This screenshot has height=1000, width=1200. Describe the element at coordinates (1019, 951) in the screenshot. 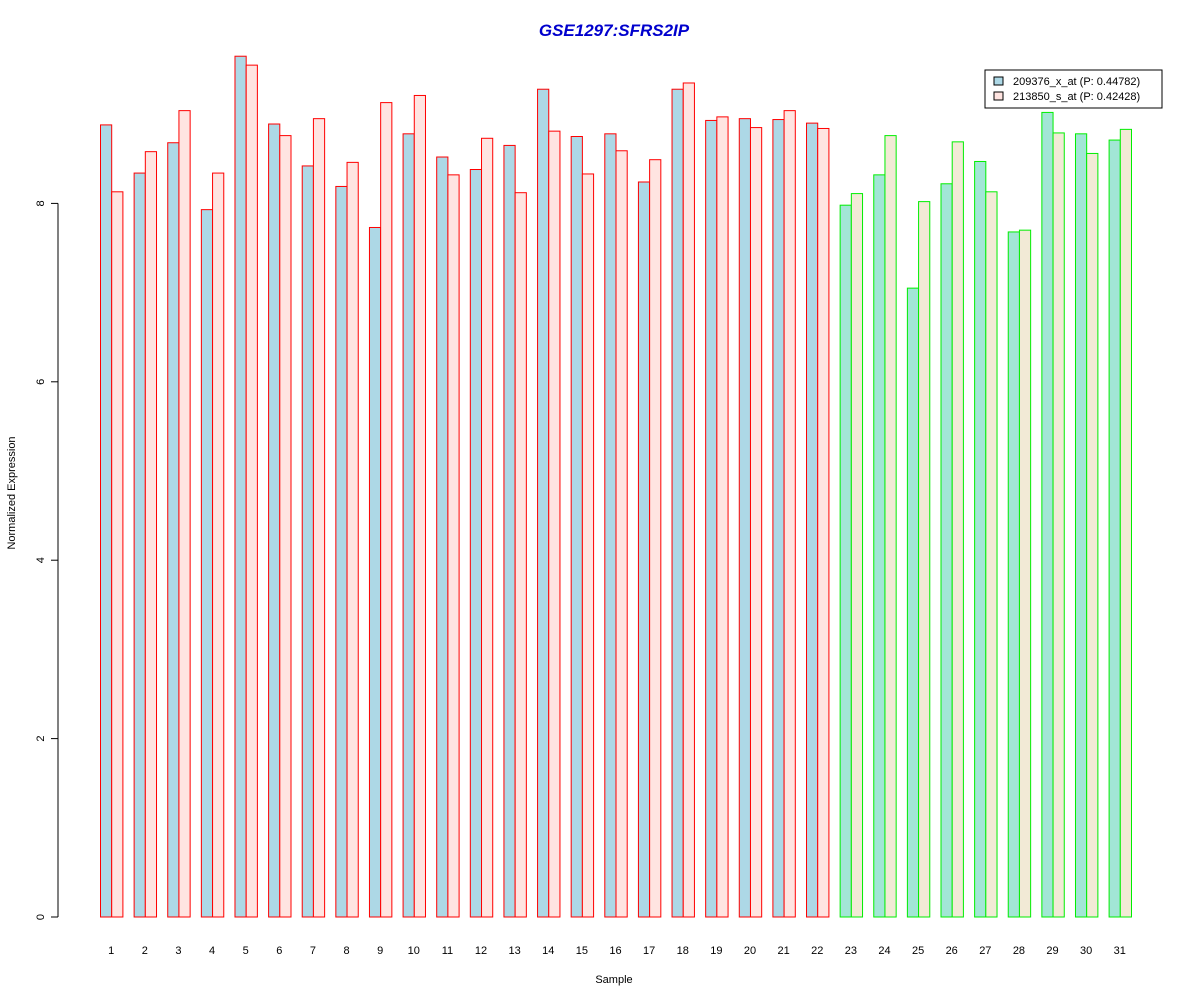

I see `x-tick-label-28: 28` at that location.